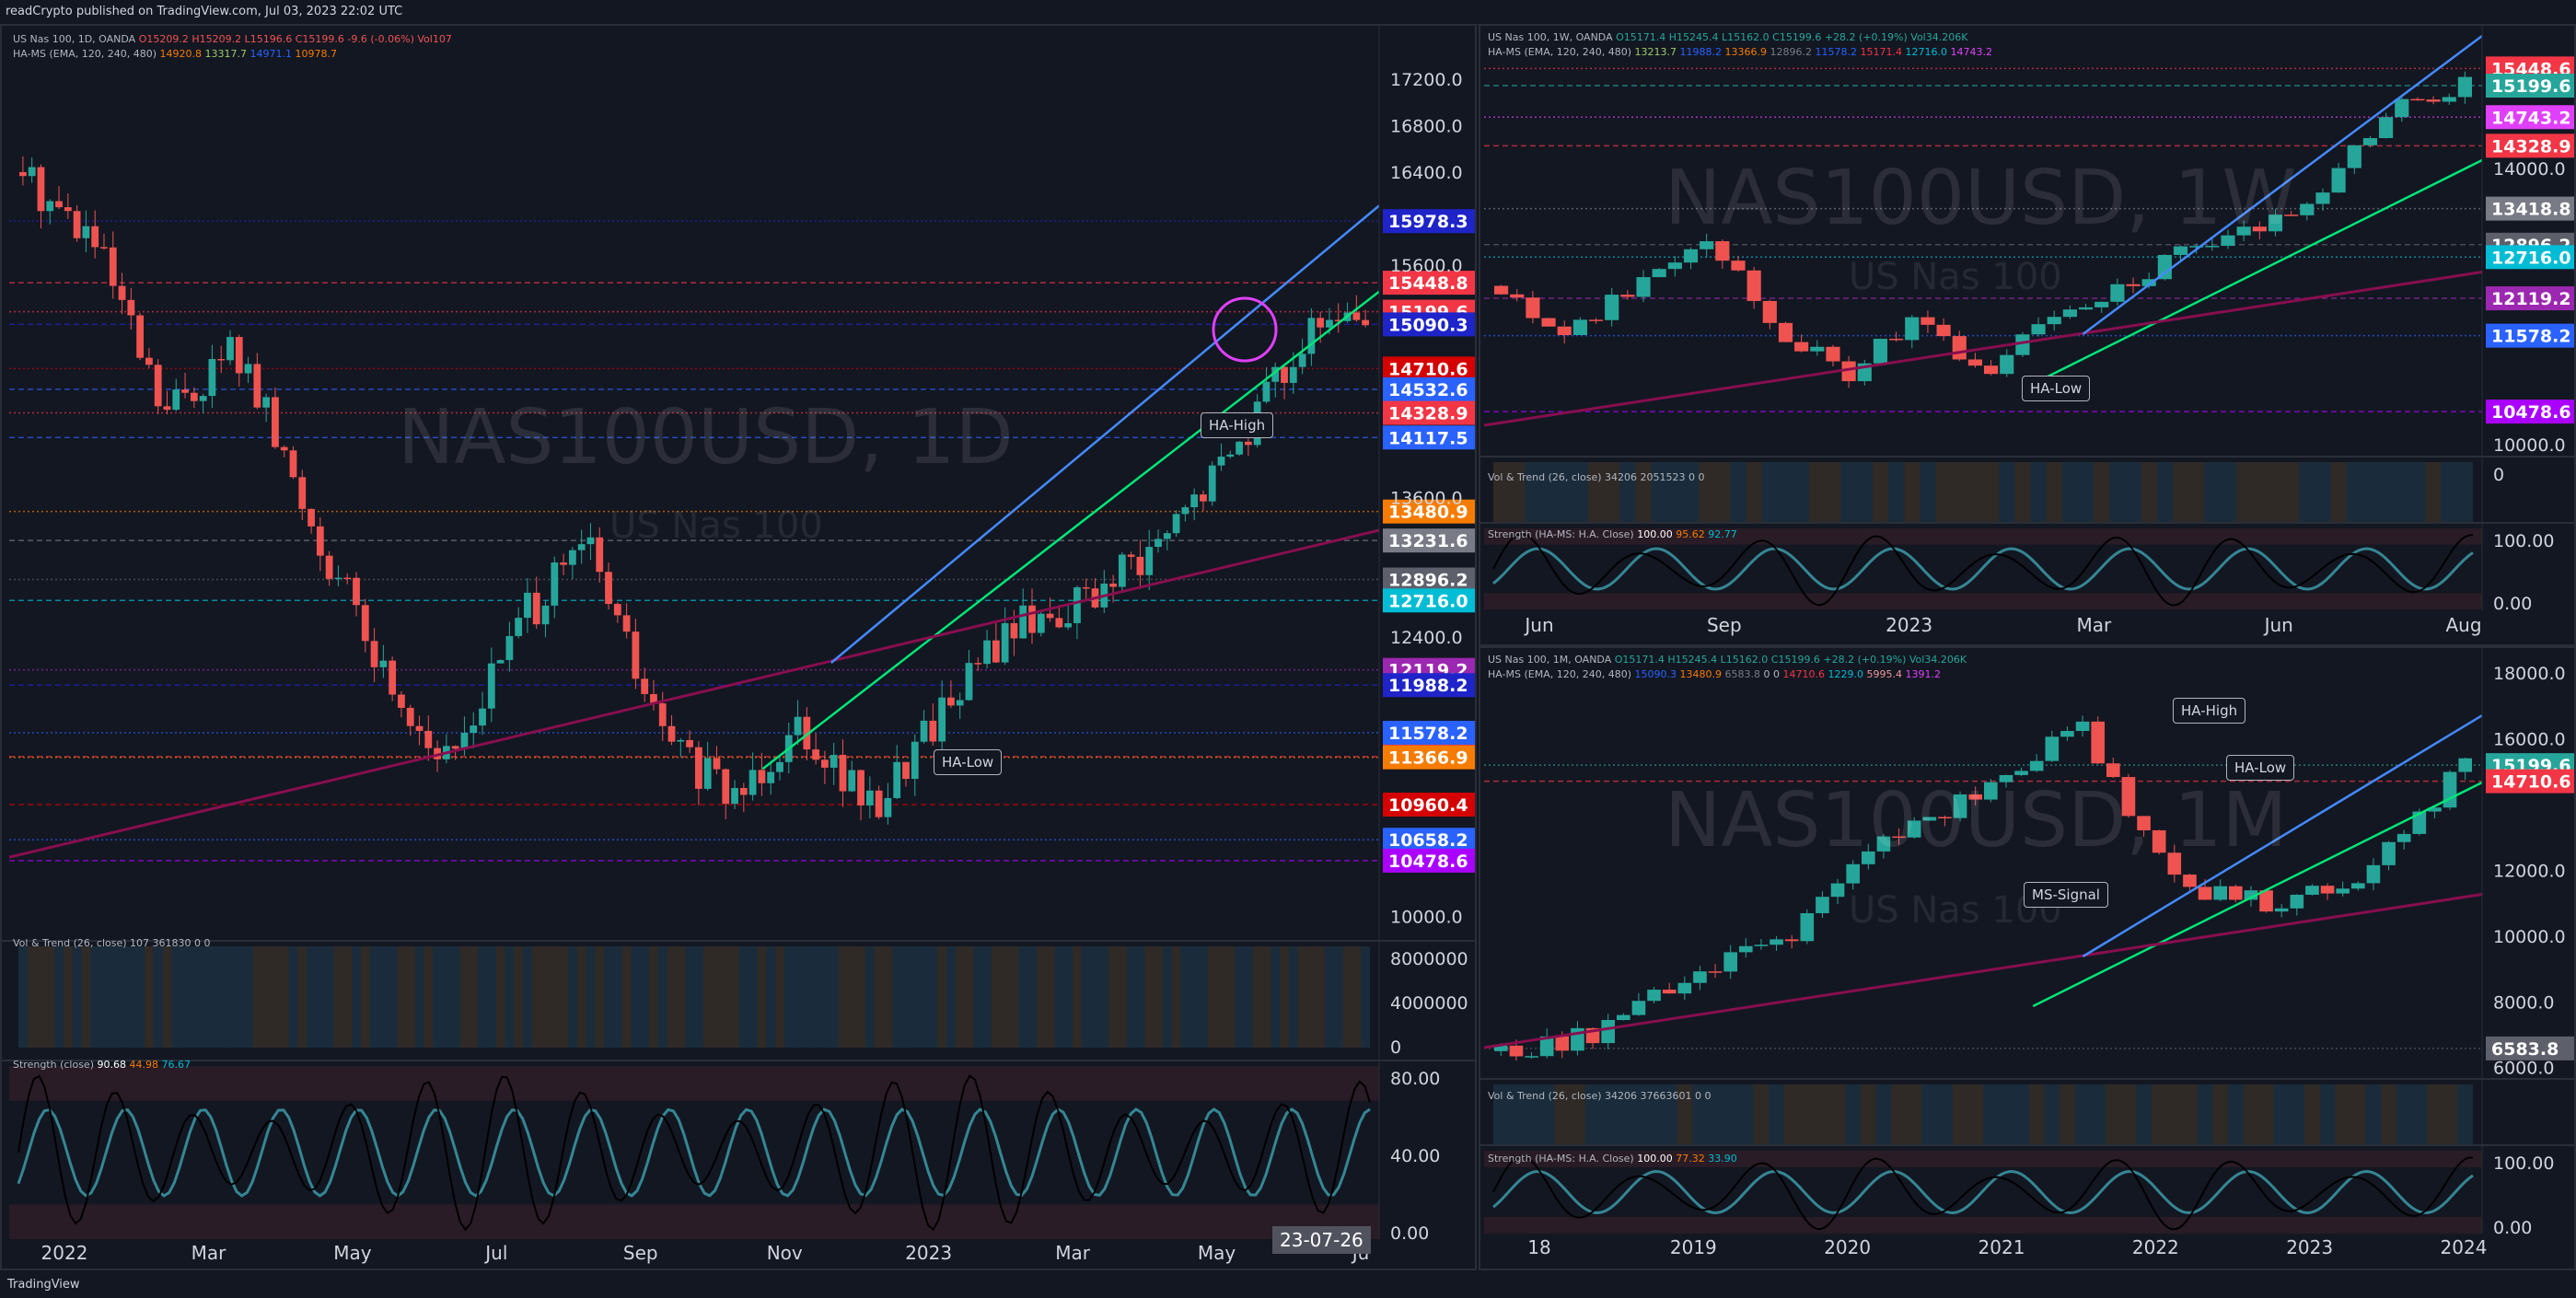 Image resolution: width=2576 pixels, height=1298 pixels. I want to click on x-tick-label: 2024, so click(2464, 1247).